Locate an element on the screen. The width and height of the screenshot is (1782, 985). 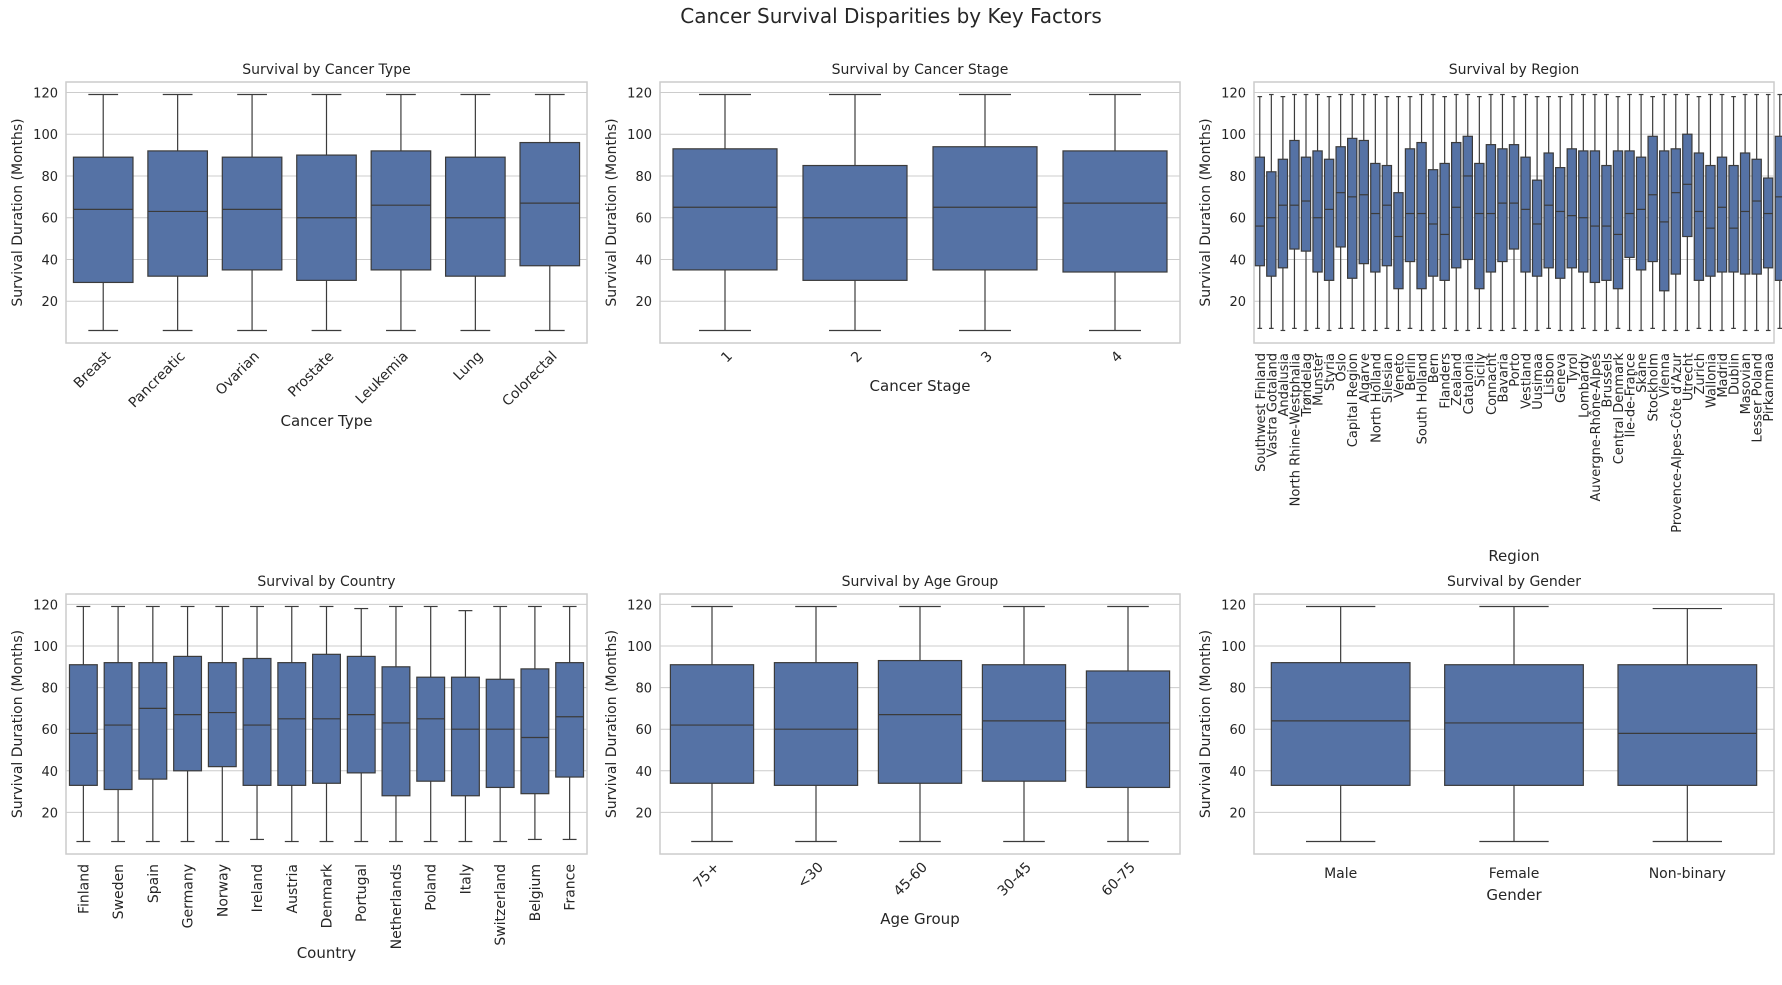
x-tick-label: Female is located at coordinates (1514, 874).